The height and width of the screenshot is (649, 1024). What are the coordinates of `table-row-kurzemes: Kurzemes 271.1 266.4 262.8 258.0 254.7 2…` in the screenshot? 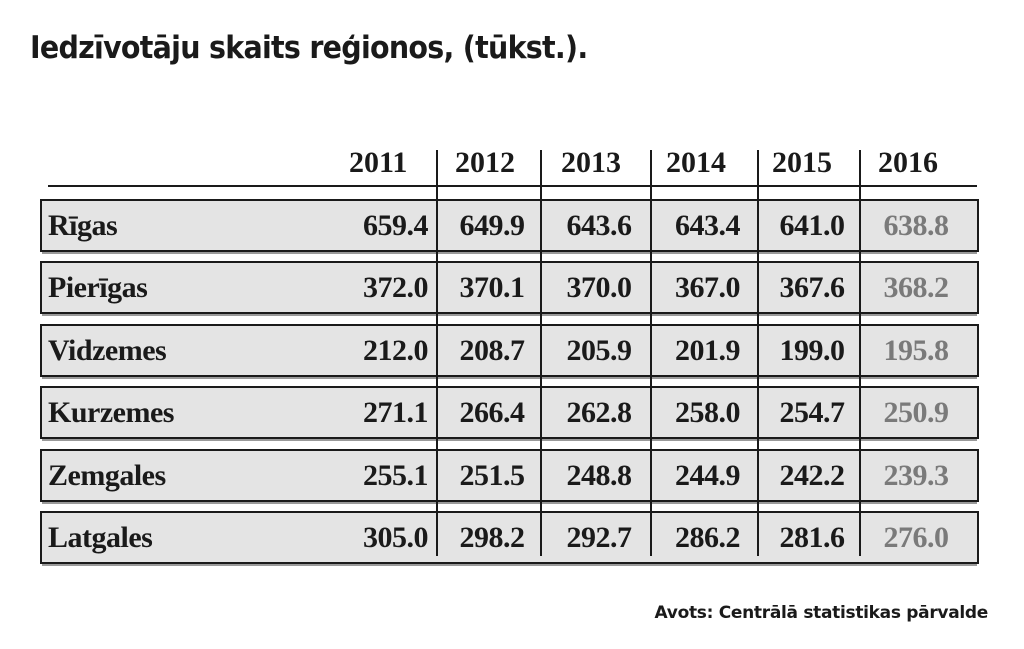 It's located at (509, 413).